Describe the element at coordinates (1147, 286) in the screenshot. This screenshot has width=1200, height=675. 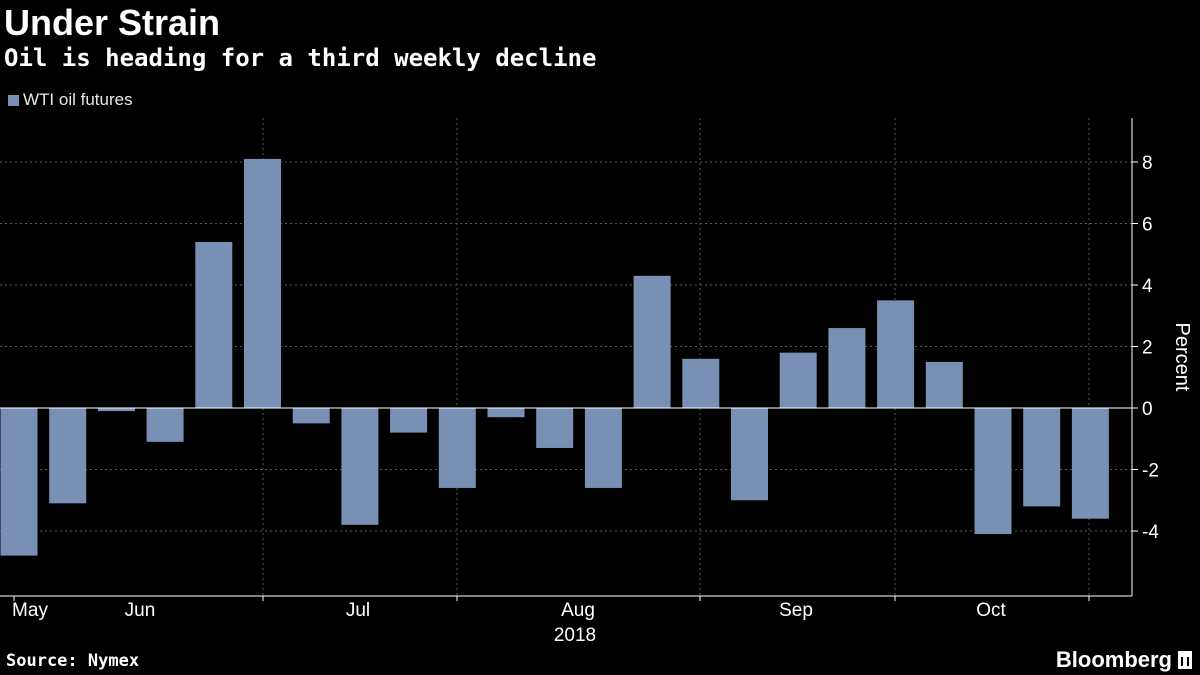
I see `y-tick-label-4: 4` at that location.